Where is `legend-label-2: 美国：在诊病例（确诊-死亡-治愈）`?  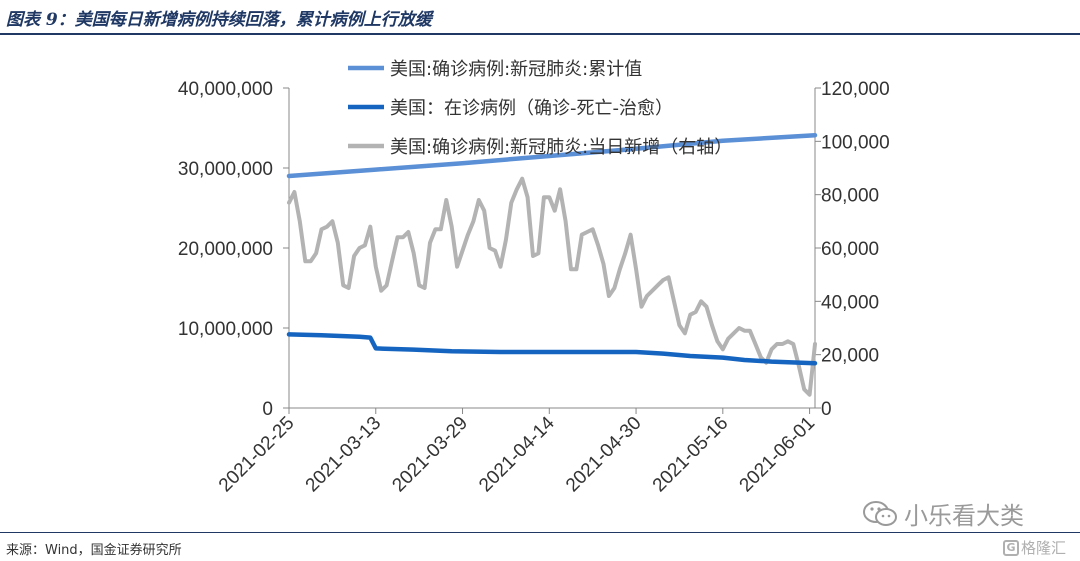
legend-label-2: 美国：在诊病例（确诊-死亡-治愈） is located at coordinates (531, 108).